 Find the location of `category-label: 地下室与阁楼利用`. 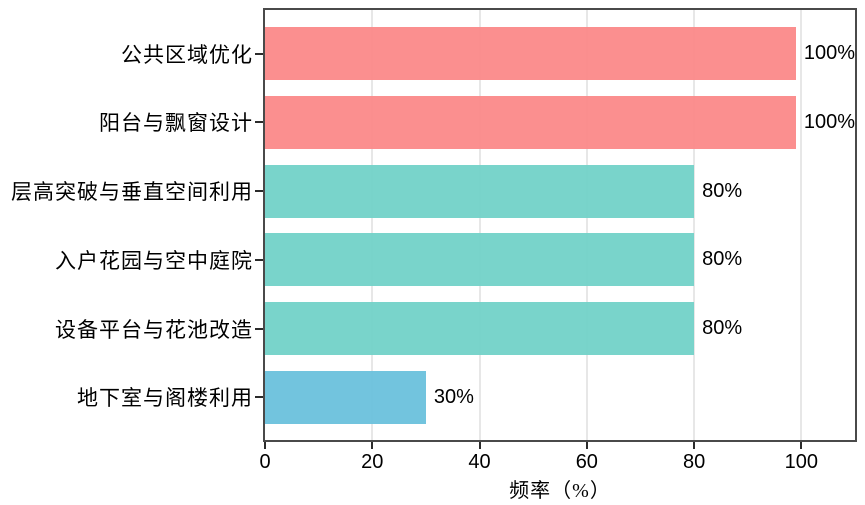

category-label: 地下室与阁楼利用 is located at coordinates (165, 398).